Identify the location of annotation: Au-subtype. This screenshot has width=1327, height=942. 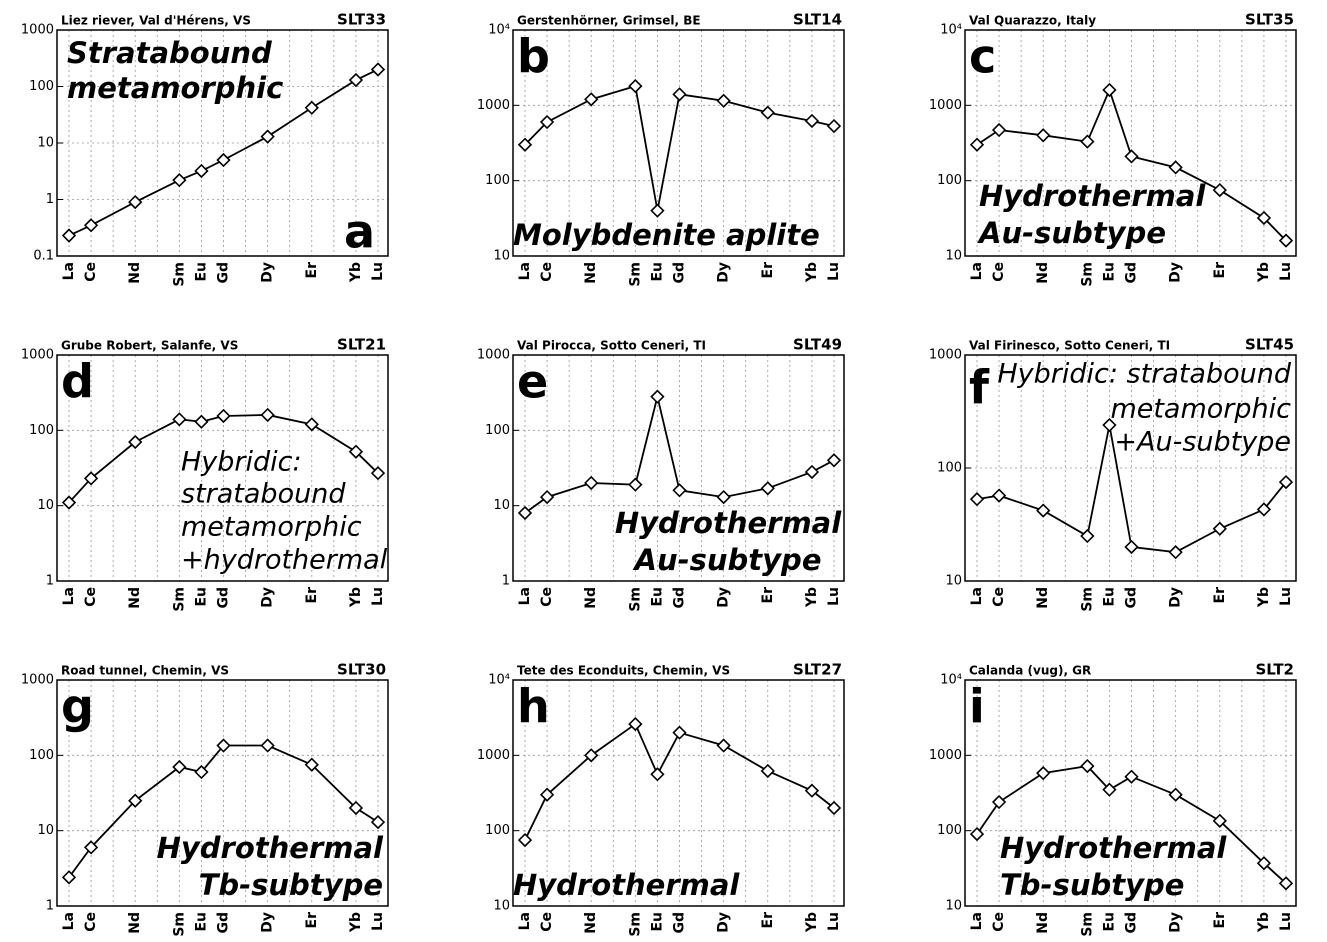
(727, 560).